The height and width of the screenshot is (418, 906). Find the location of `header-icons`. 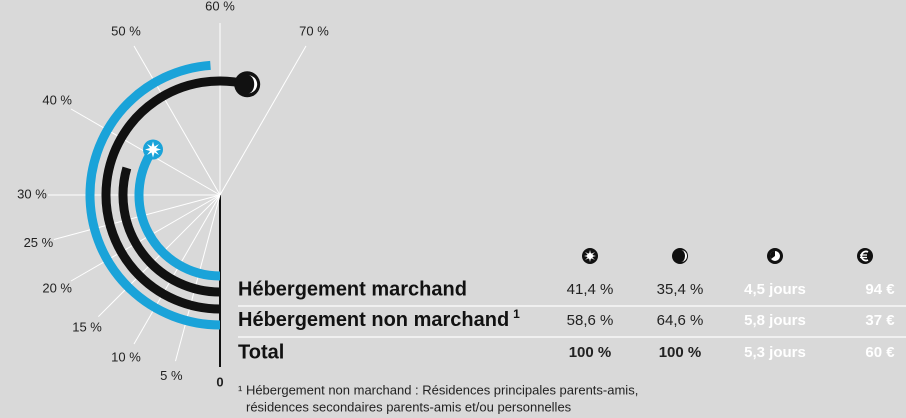

header-icons is located at coordinates (727, 256).